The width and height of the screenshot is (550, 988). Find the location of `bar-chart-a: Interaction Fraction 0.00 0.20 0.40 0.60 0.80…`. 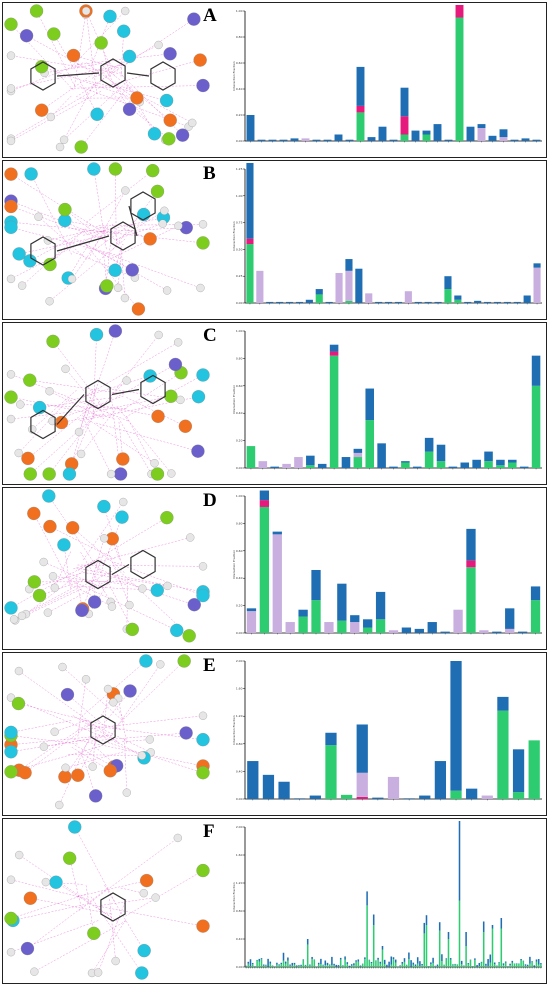

bar-chart-a: Interaction Fraction 0.00 0.20 0.40 0.60 0.80… is located at coordinates (387, 74).